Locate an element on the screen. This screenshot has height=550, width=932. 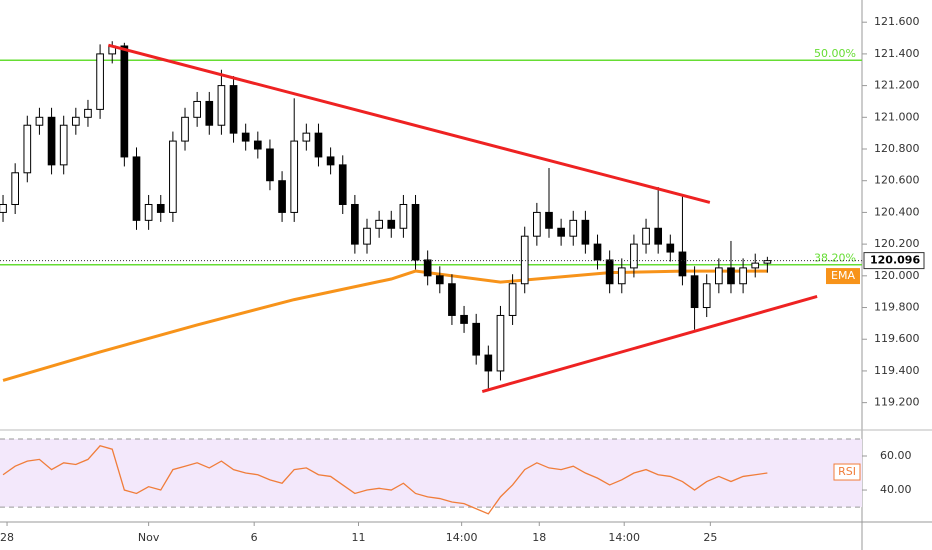
last-price-label: 120.096 is located at coordinates (895, 260).